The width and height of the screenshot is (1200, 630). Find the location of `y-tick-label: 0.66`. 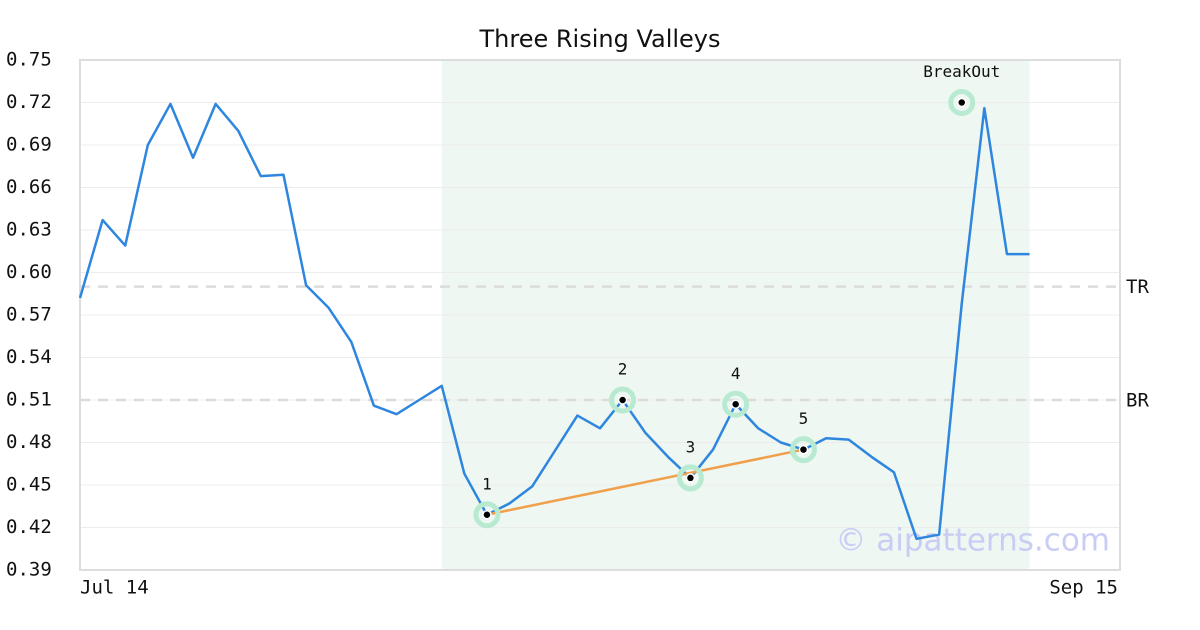

y-tick-label: 0.66 is located at coordinates (29, 187).